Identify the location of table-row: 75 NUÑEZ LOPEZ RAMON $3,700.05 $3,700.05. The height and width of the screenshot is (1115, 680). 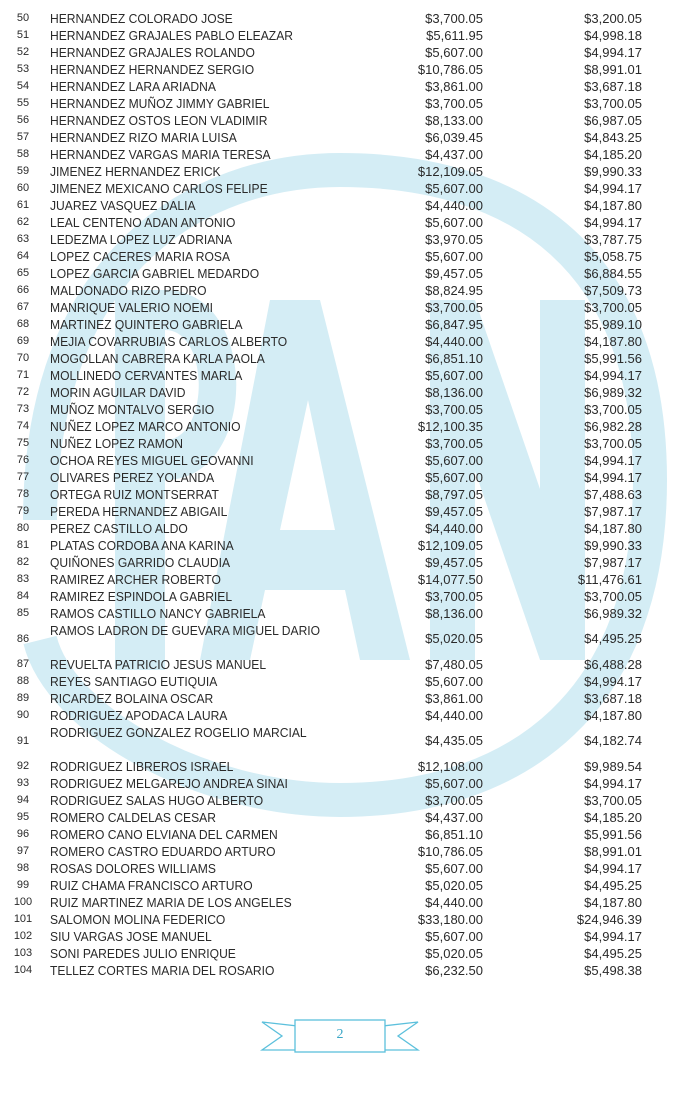
(340, 443).